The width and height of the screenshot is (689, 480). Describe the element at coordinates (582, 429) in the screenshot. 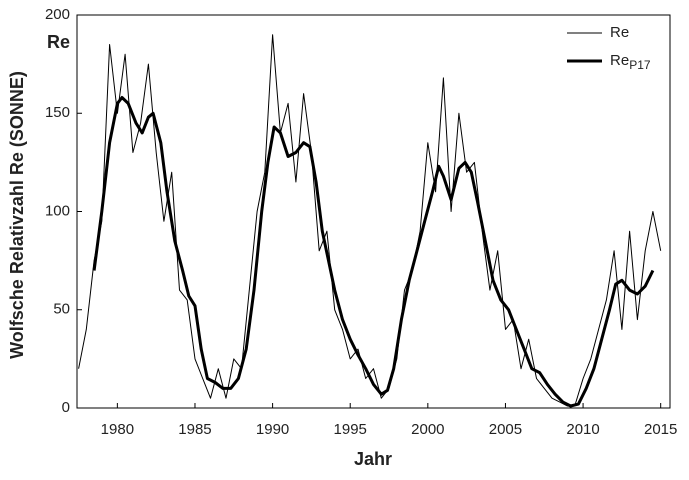

I see `x-tick-label: 2010` at that location.